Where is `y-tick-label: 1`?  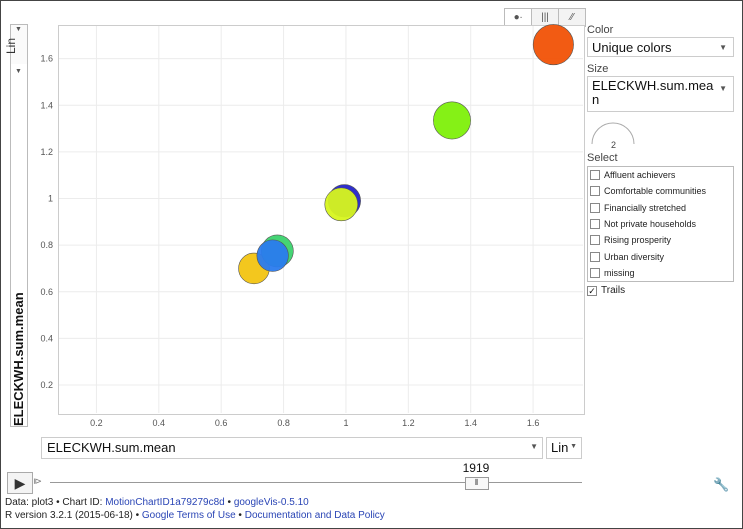 y-tick-label: 1 is located at coordinates (50, 199).